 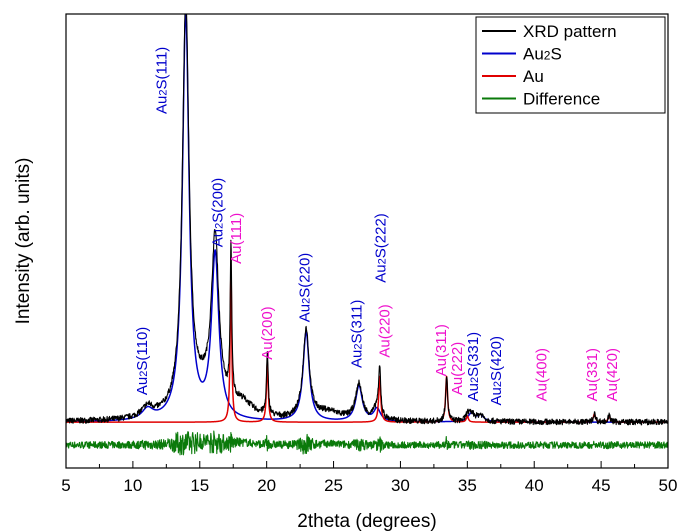 I want to click on peak-label: Au2S(311), so click(x=357, y=334).